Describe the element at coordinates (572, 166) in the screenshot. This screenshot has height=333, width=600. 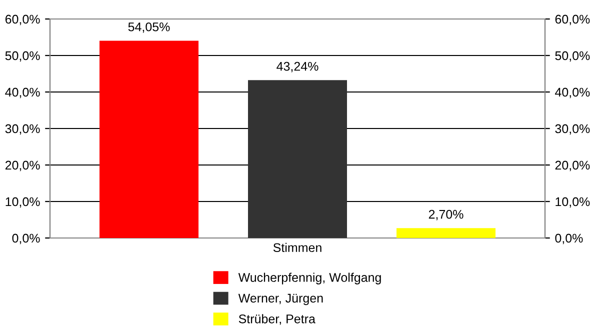
I see `text: 20,0%` at that location.